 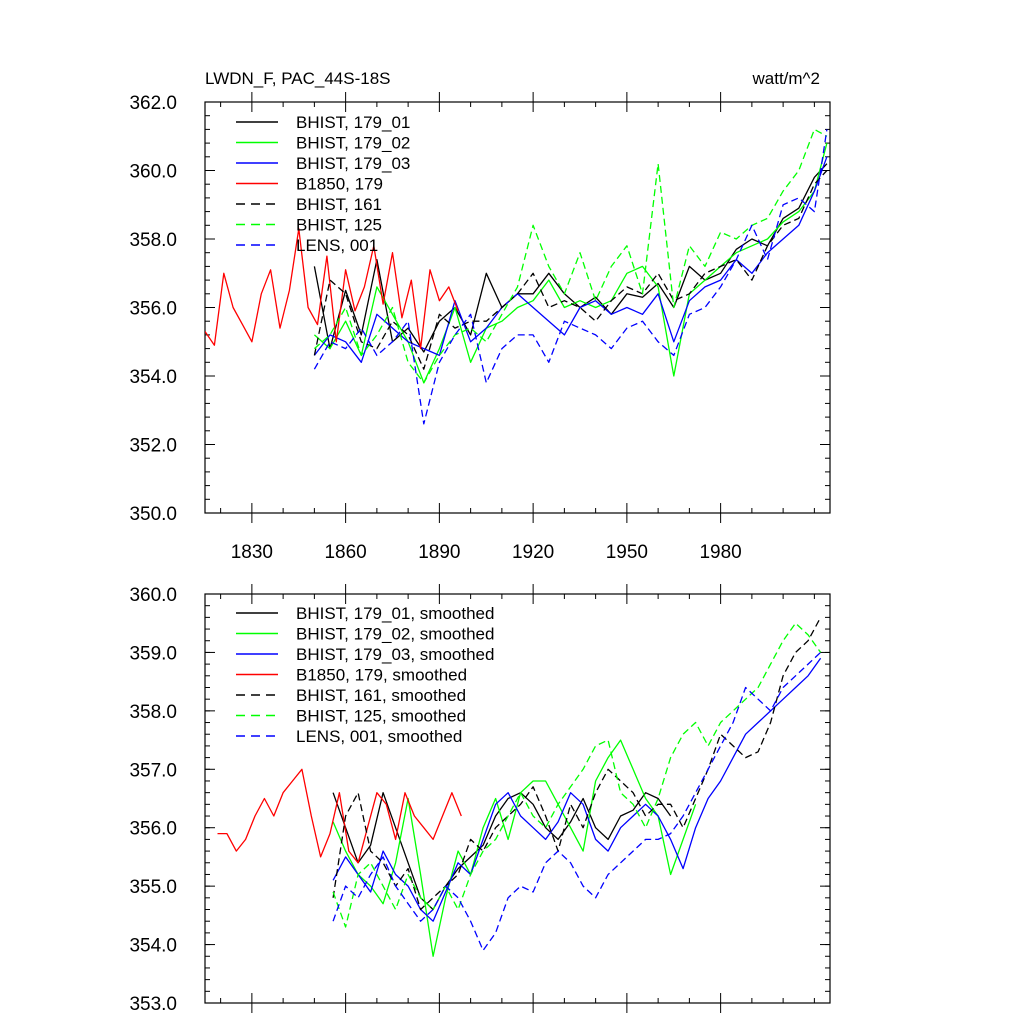 I want to click on series-line-b1850-179-smoothed, so click(x=339, y=816).